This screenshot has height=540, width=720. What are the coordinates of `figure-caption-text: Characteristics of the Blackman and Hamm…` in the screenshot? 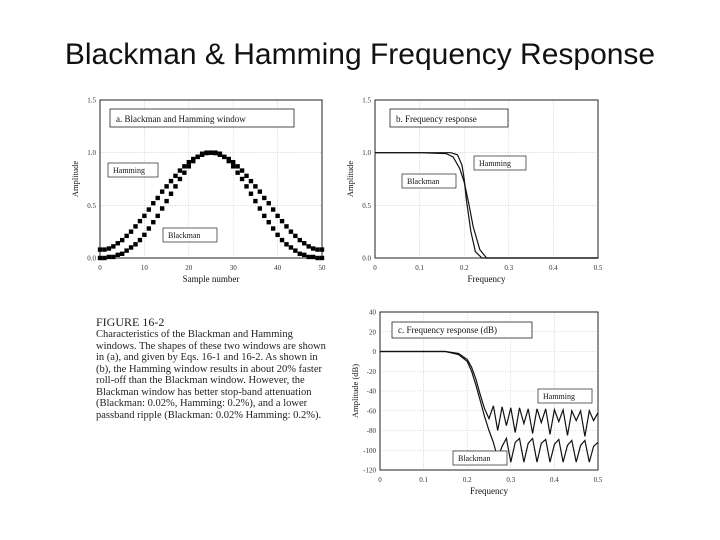 It's located at (211, 375).